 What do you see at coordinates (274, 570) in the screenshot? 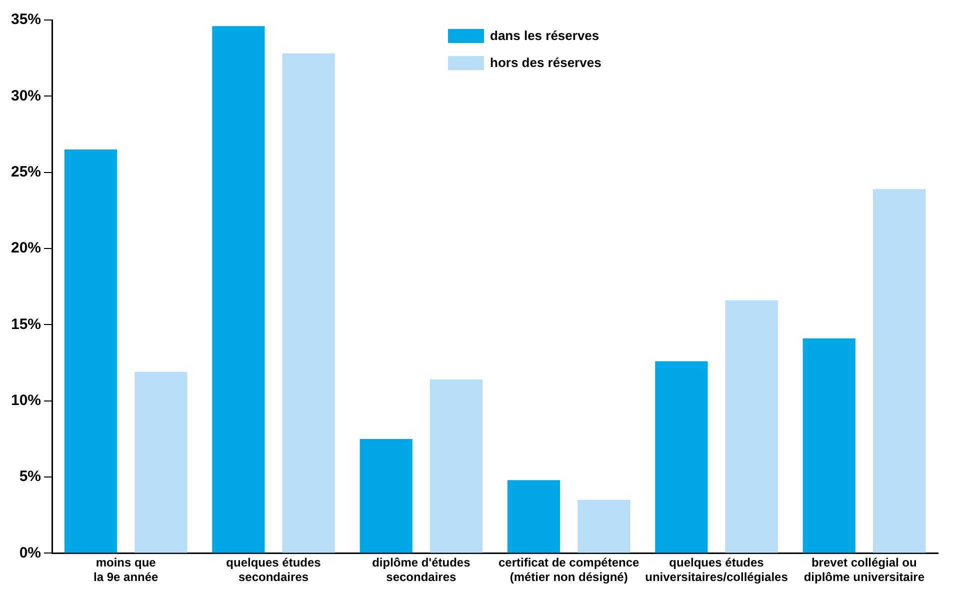
I see `x-tick-label: quelques études secondaires` at bounding box center [274, 570].